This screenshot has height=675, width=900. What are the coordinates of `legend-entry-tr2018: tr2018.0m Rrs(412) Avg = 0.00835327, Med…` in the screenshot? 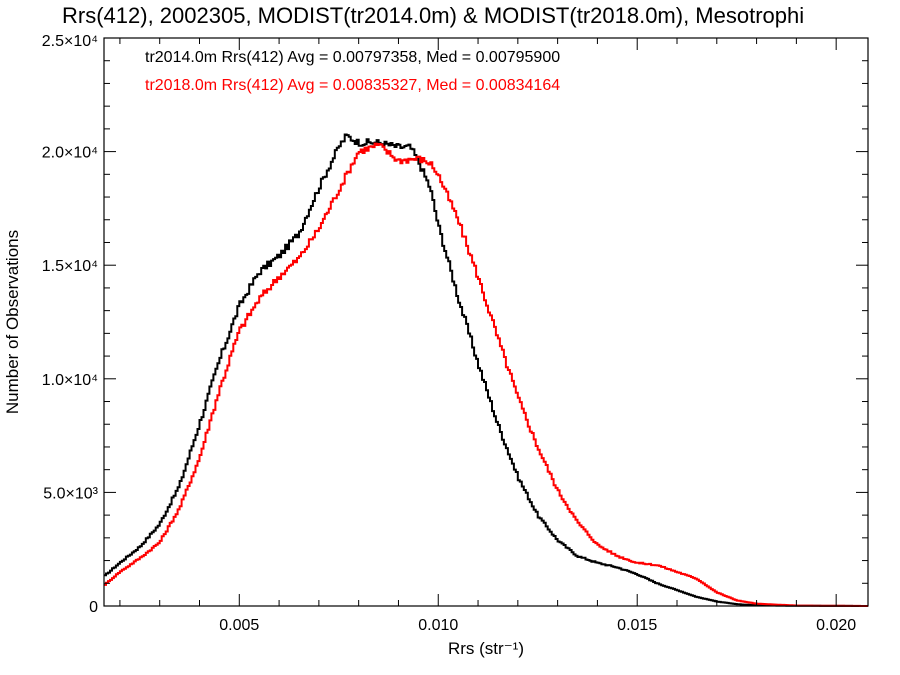 It's located at (352, 85).